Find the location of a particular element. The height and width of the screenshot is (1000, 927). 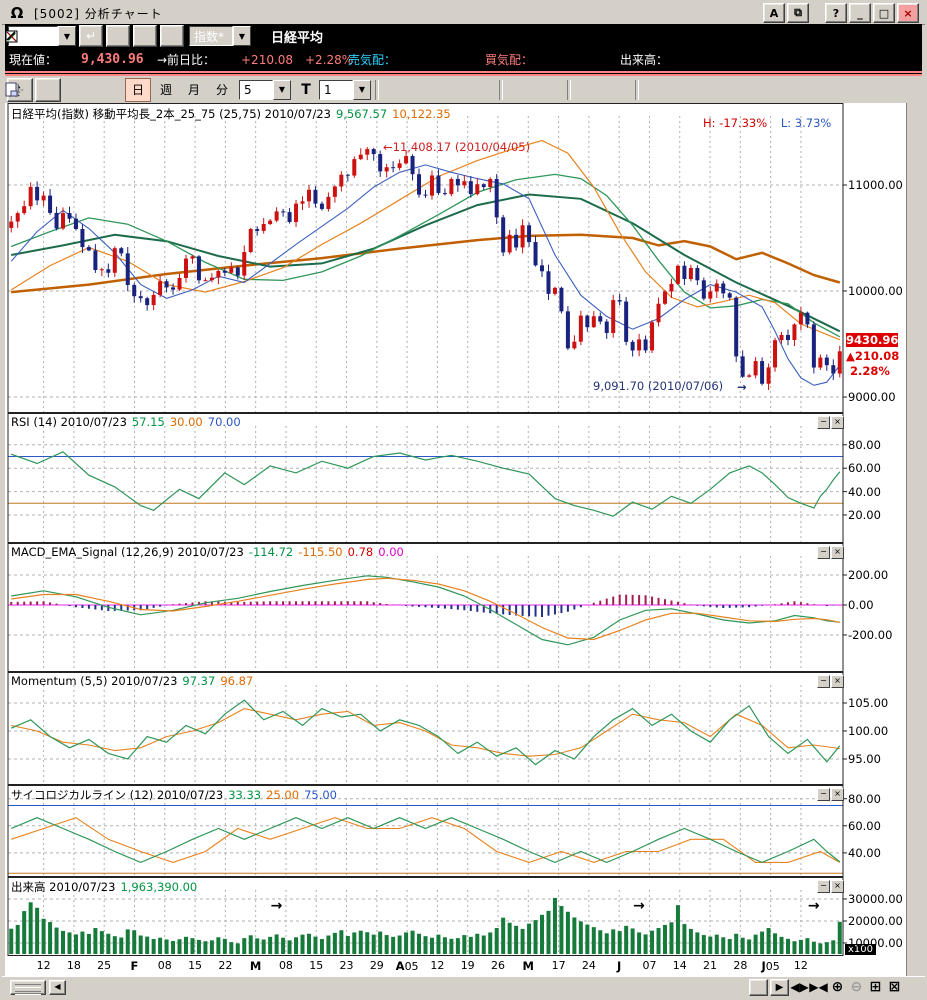

edit-icon is located at coordinates (81, 36).